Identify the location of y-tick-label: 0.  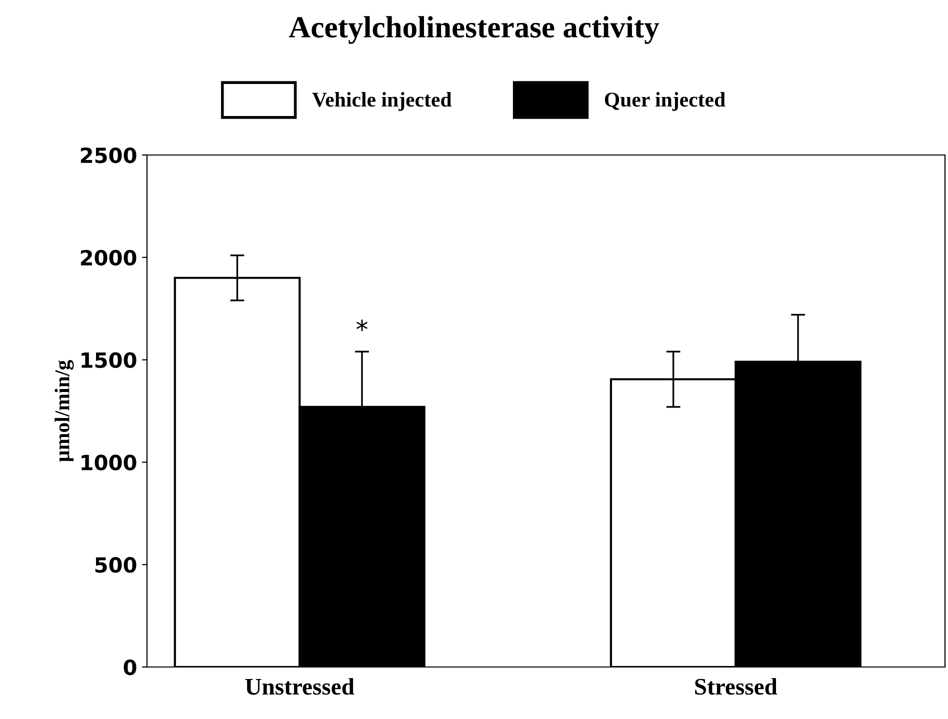
(130, 667).